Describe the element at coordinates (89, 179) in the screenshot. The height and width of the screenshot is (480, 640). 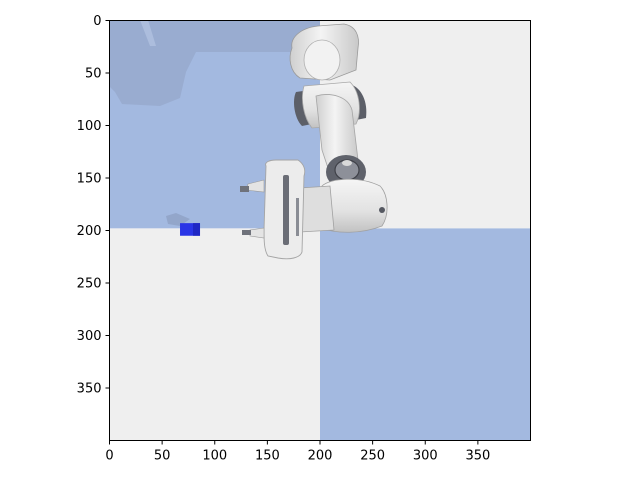
I see `y-tick-label: 150` at that location.